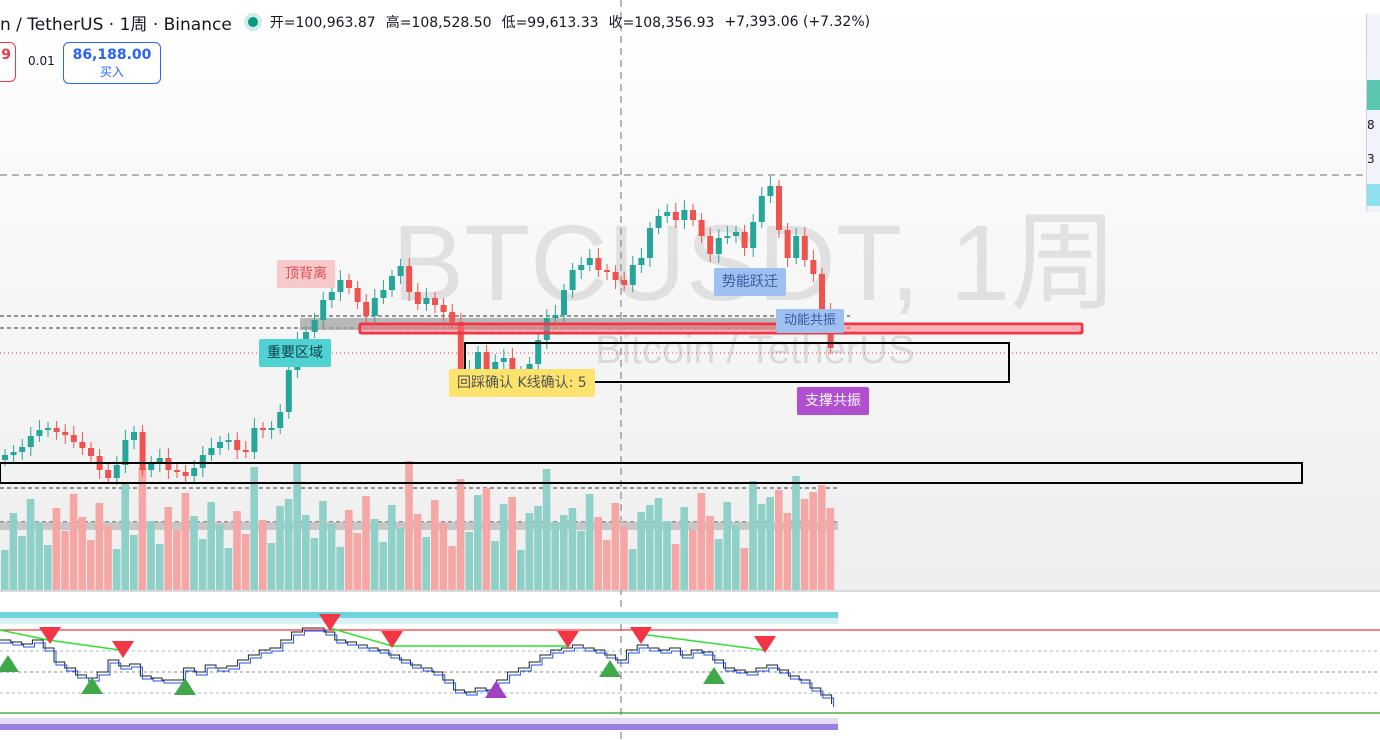 The height and width of the screenshot is (740, 1380). I want to click on oscillator-teal-band-light, so click(419, 621).